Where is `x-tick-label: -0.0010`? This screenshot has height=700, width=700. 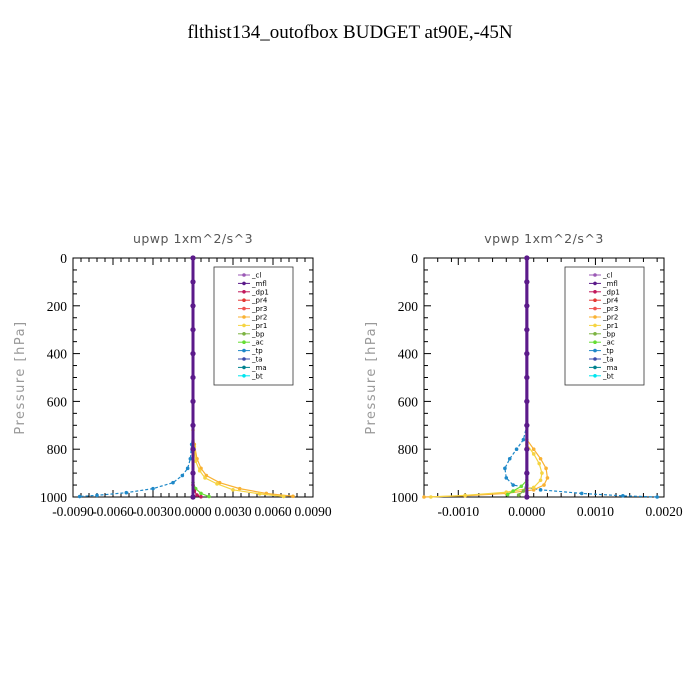 x-tick-label: -0.0010 is located at coordinates (458, 511).